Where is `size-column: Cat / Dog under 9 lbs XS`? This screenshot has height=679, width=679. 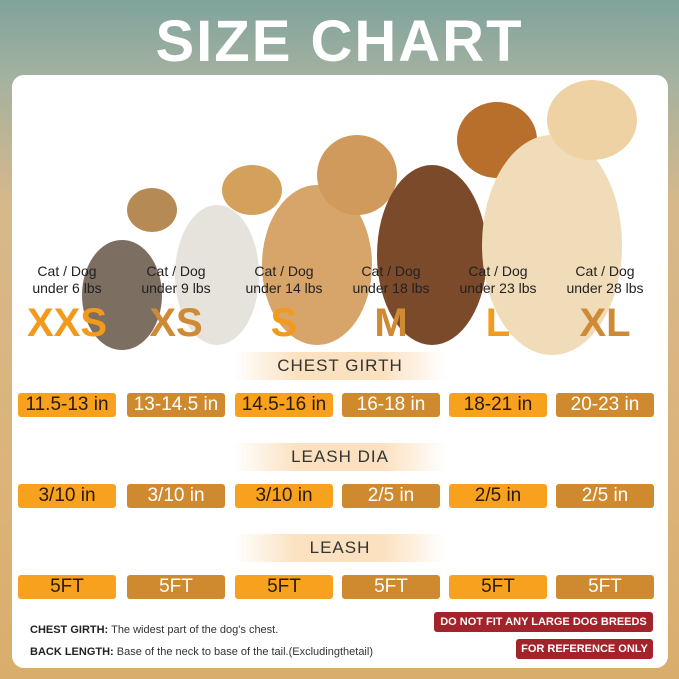 size-column: Cat / Dog under 9 lbs XS is located at coordinates (176, 304).